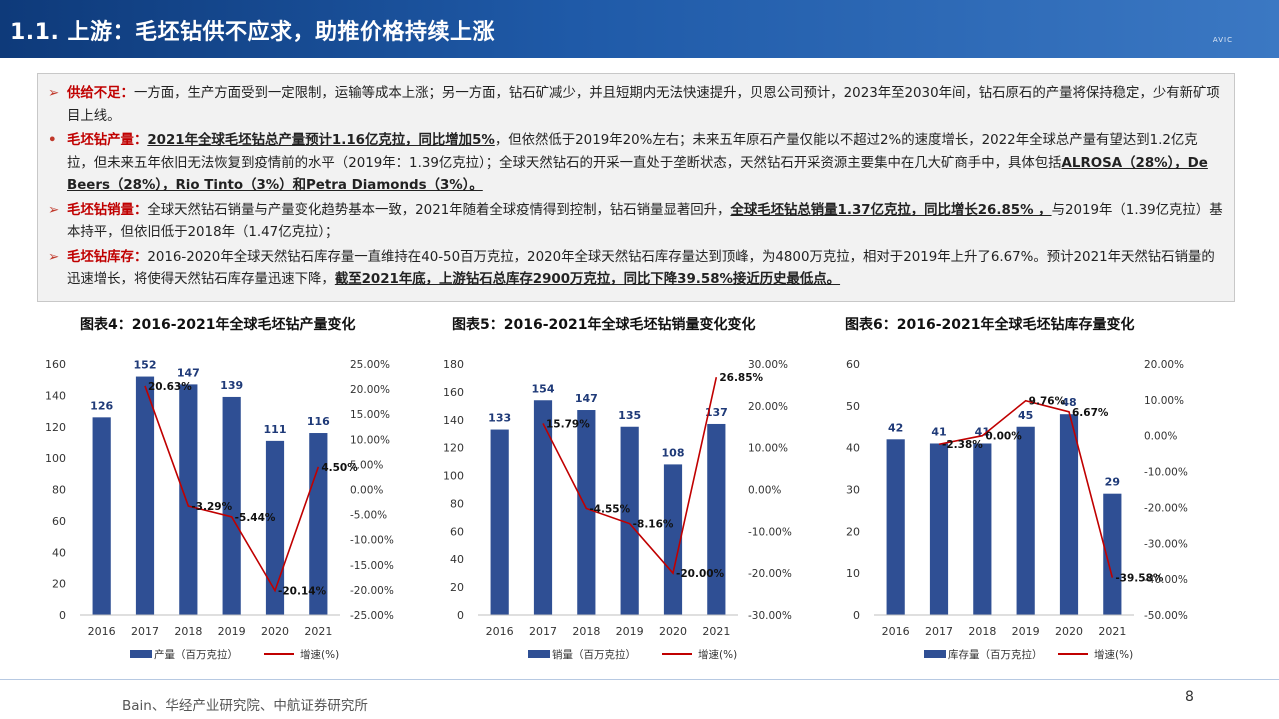  What do you see at coordinates (853, 573) in the screenshot?
I see `y-tick-label: 10` at bounding box center [853, 573].